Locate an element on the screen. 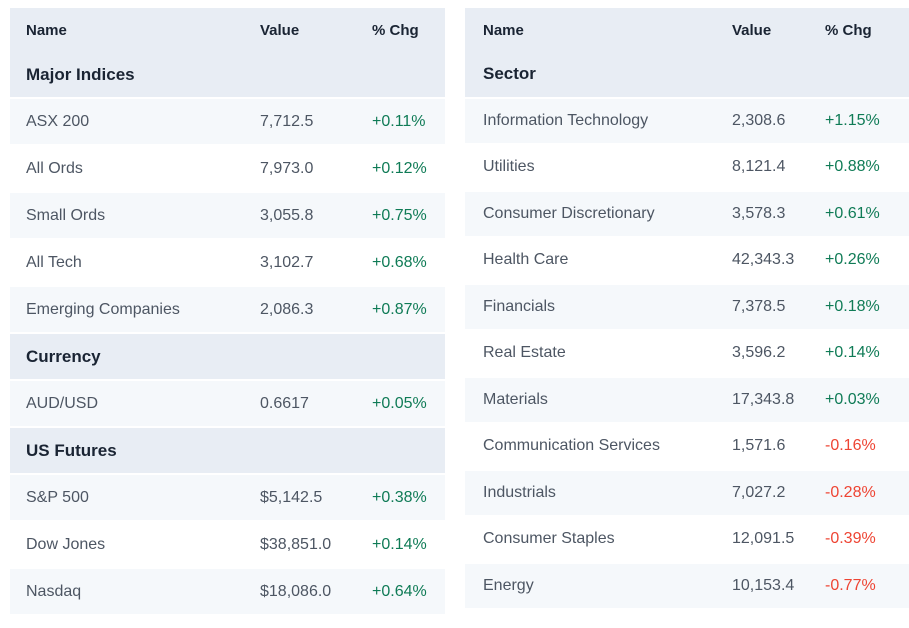 The height and width of the screenshot is (628, 909). table-row: Consumer Staples 12,091.5 -0.39% is located at coordinates (687, 540).